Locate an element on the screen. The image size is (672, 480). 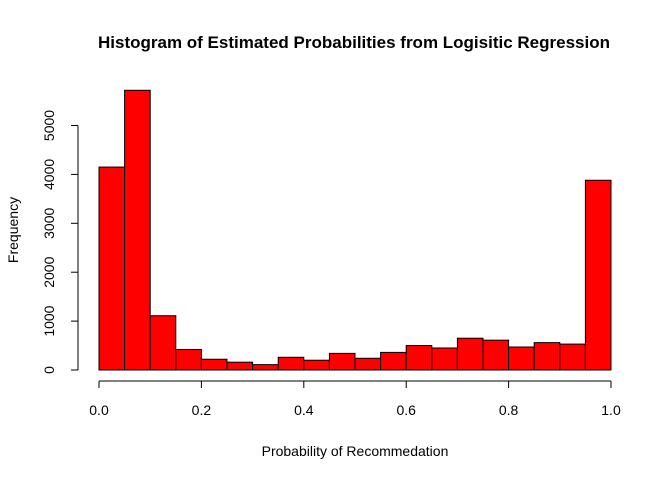
x-tick-label: 0.4 is located at coordinates (304, 410).